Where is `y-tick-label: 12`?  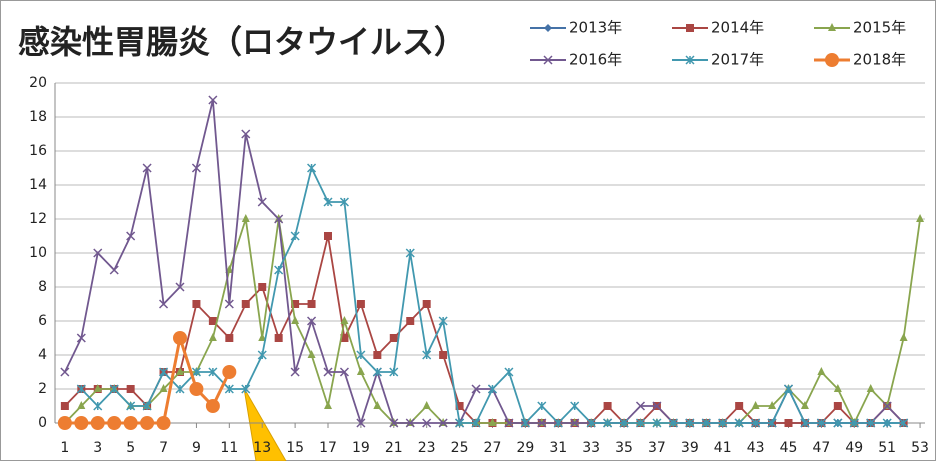
y-tick-label: 12 is located at coordinates (38, 219).